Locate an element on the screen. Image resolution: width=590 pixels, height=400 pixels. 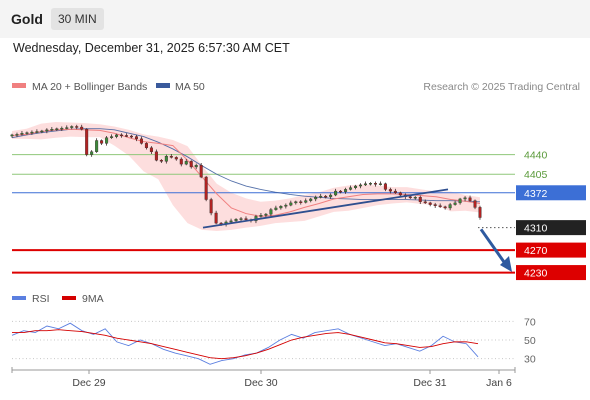
level-label-4230: 4230 is located at coordinates (536, 274).